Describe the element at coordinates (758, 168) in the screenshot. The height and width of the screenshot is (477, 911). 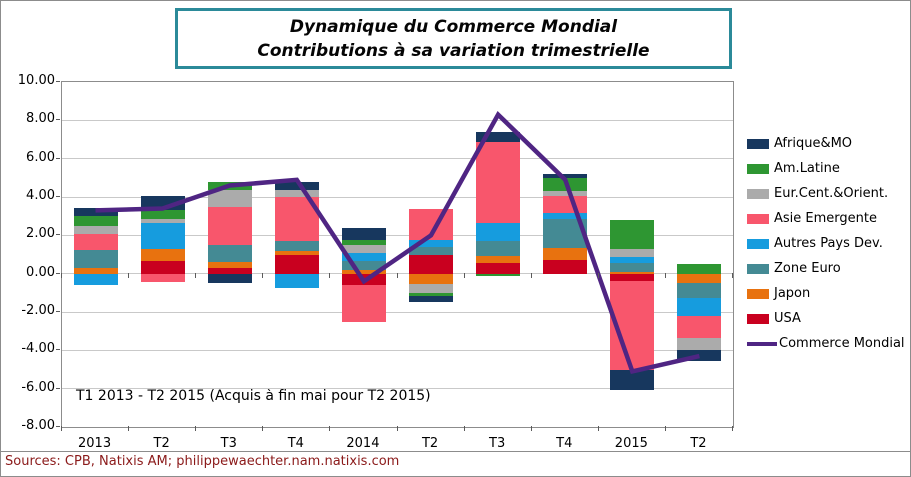
I see `am-latine-color-swatch` at that location.